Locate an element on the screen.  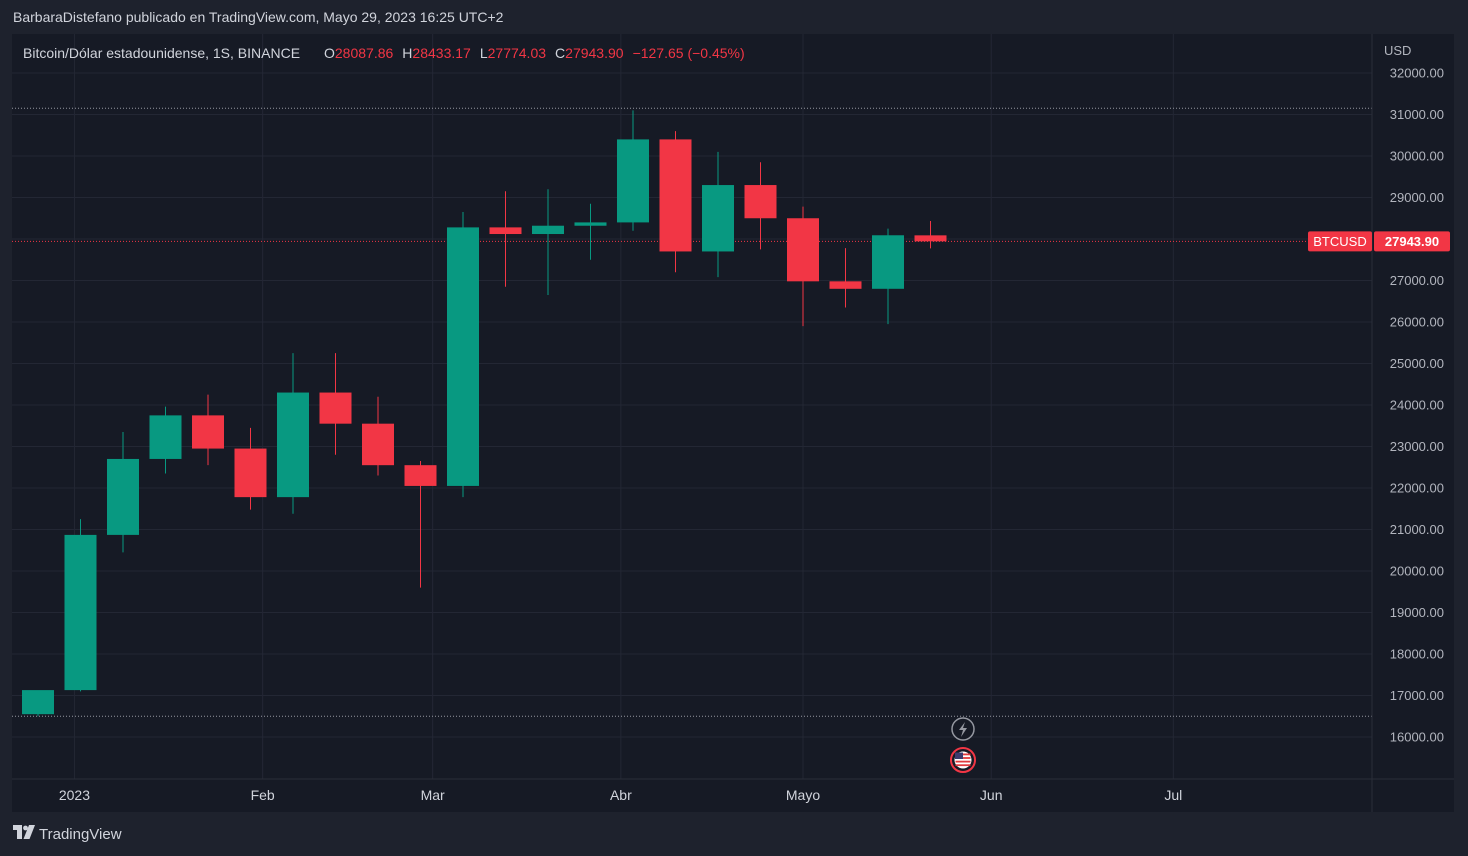
us-flag-icon is located at coordinates (963, 760).